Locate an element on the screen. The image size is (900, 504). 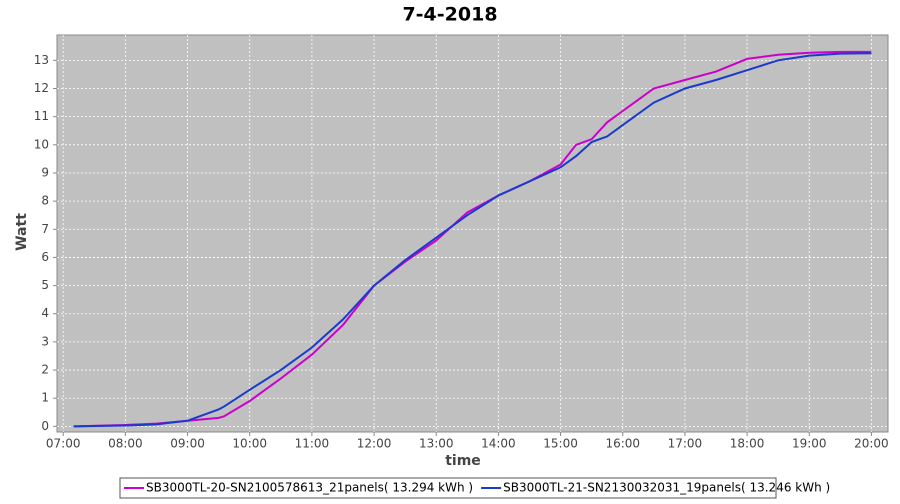
x-tick-label: 19:00 is located at coordinates (809, 444).